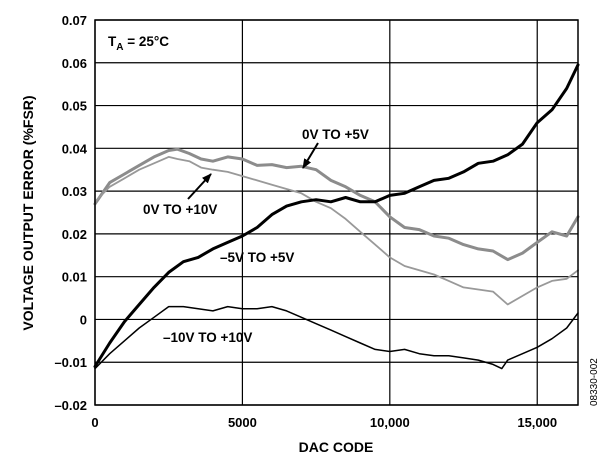 The height and width of the screenshot is (466, 610). Describe the element at coordinates (70, 405) in the screenshot. I see `y-tick-label: –0.02` at that location.